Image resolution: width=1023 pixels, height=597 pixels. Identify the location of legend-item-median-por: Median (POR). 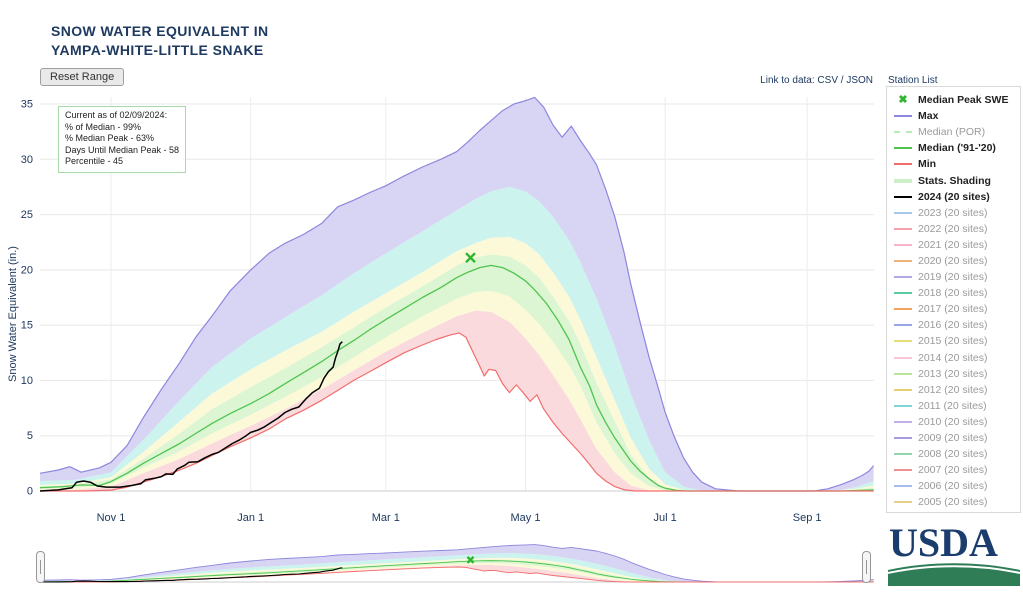
(956, 132).